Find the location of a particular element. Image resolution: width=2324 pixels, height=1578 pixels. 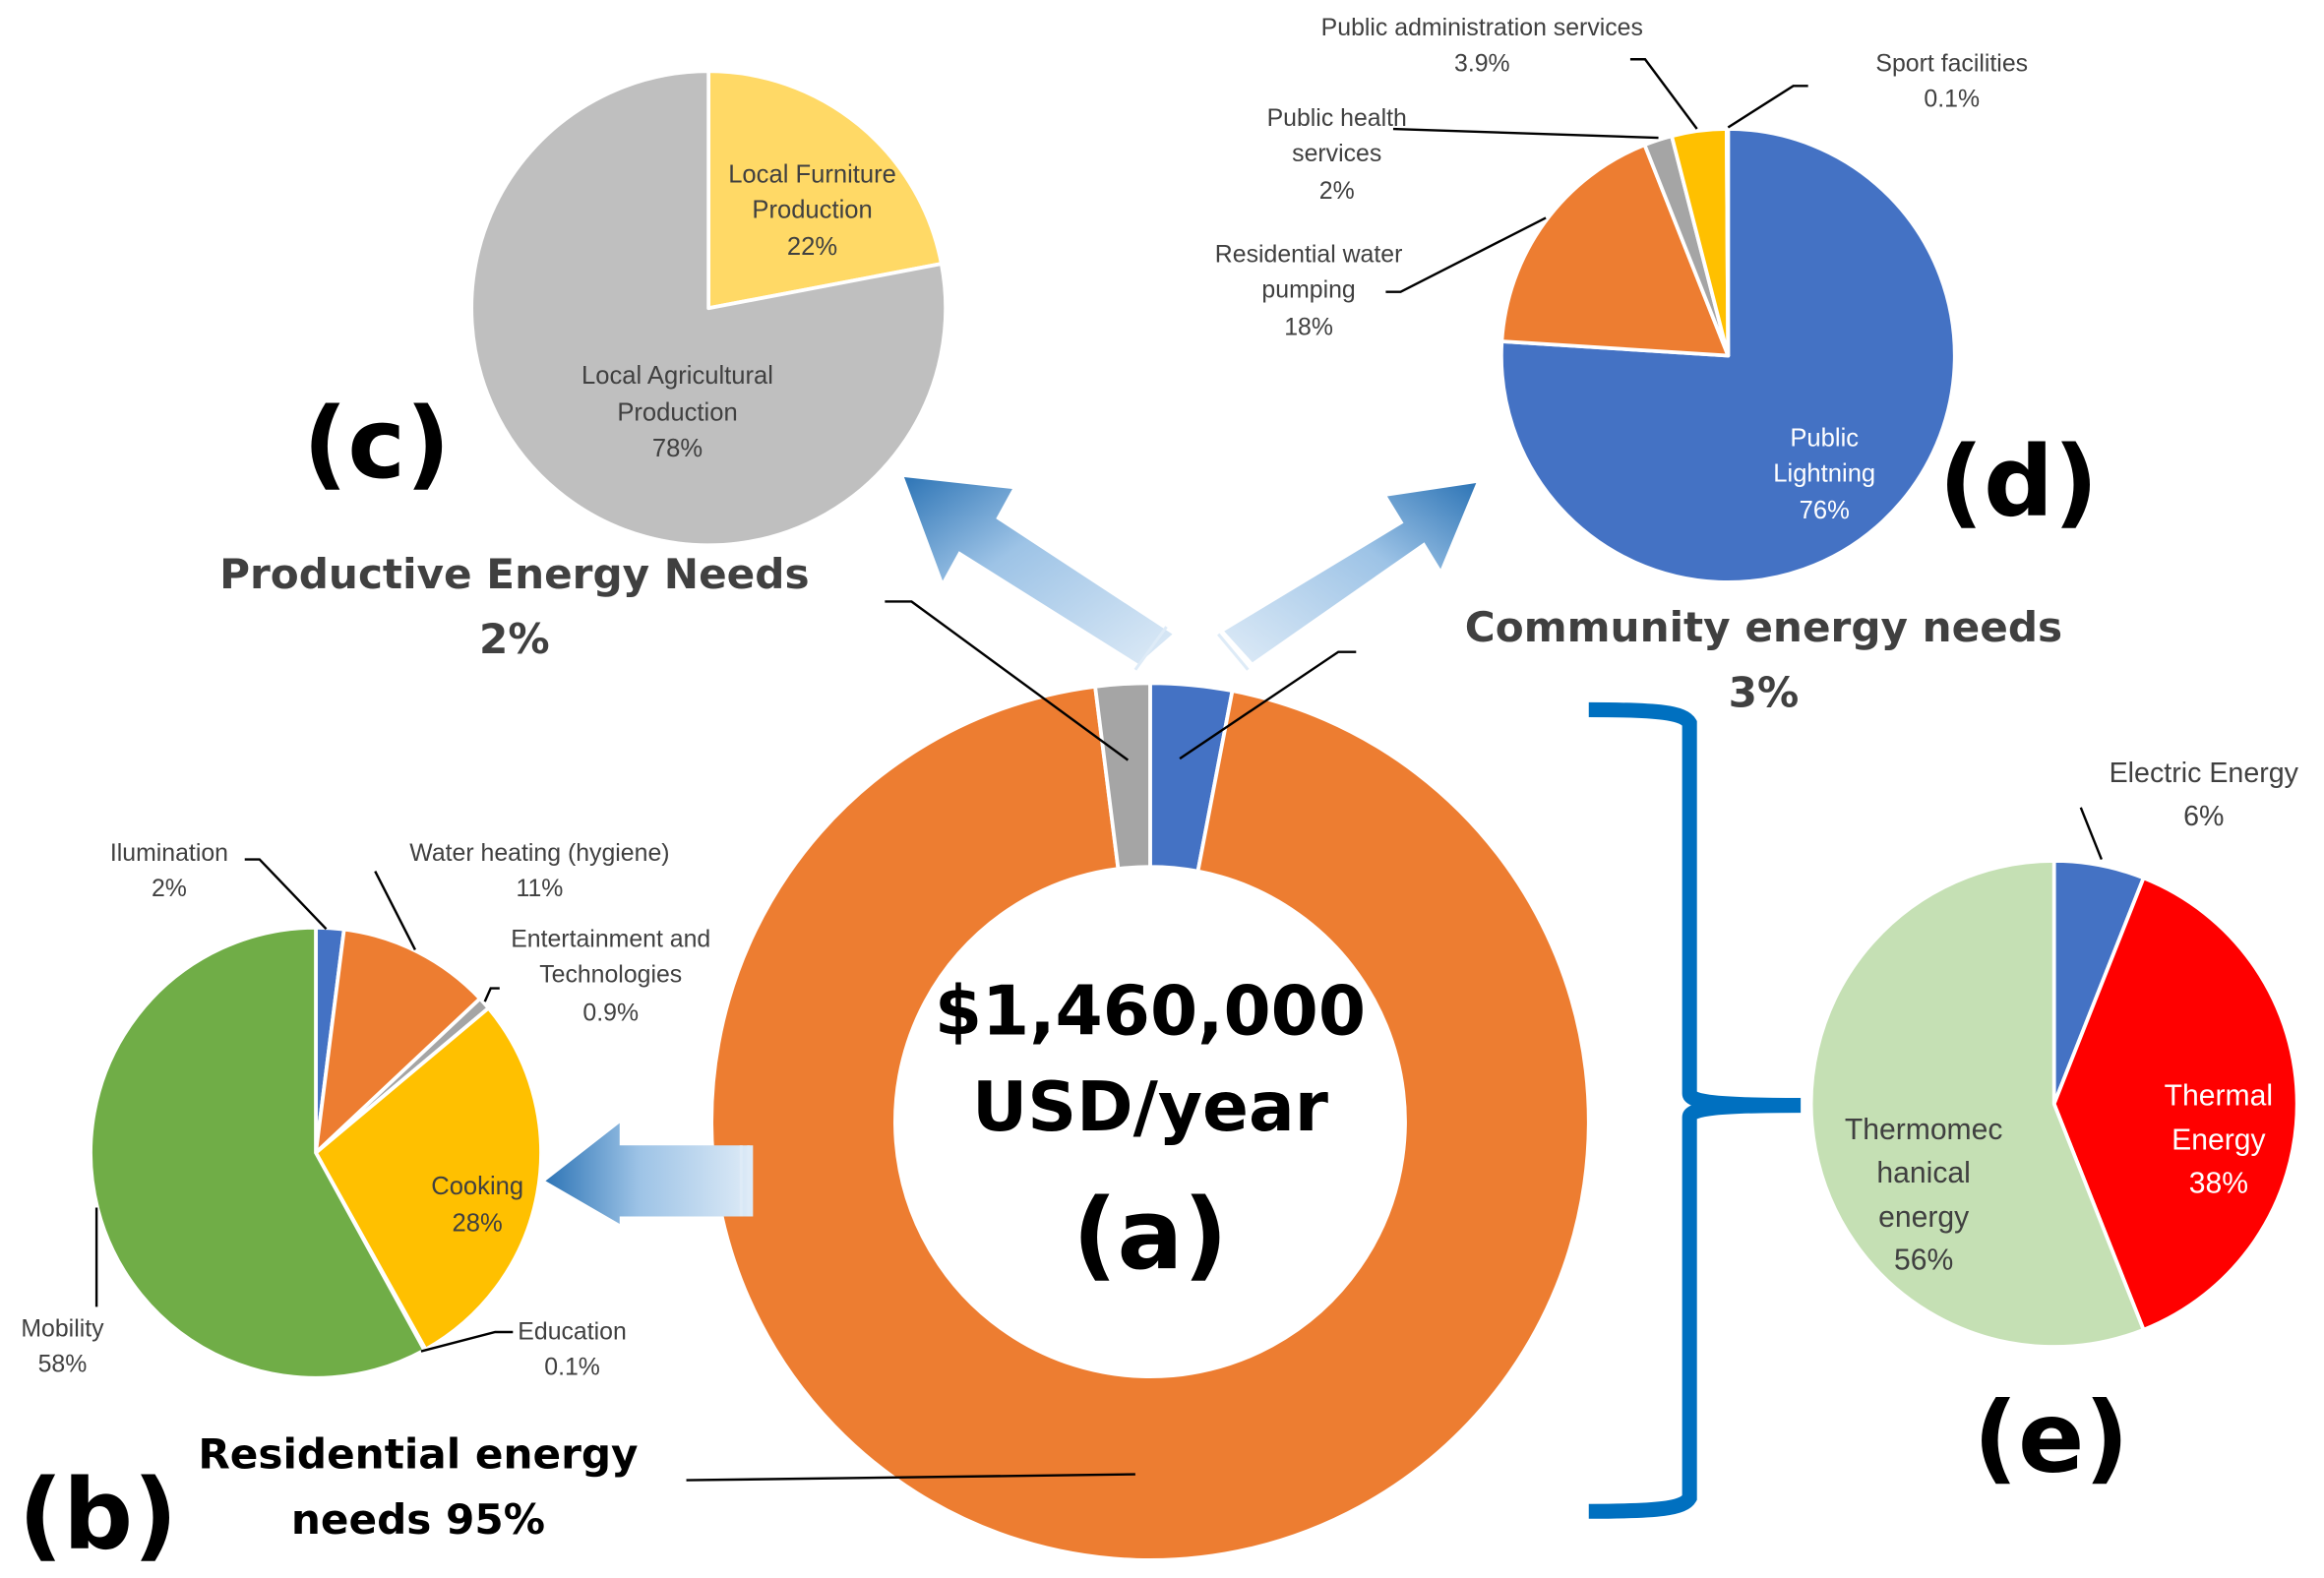

panel-label-c: (c) is located at coordinates (377, 444).